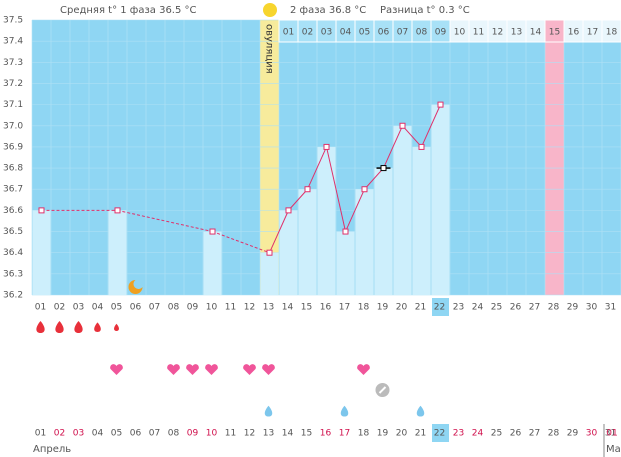  Describe the element at coordinates (13, 296) in the screenshot. I see `y-tick-label: 36.2` at that location.